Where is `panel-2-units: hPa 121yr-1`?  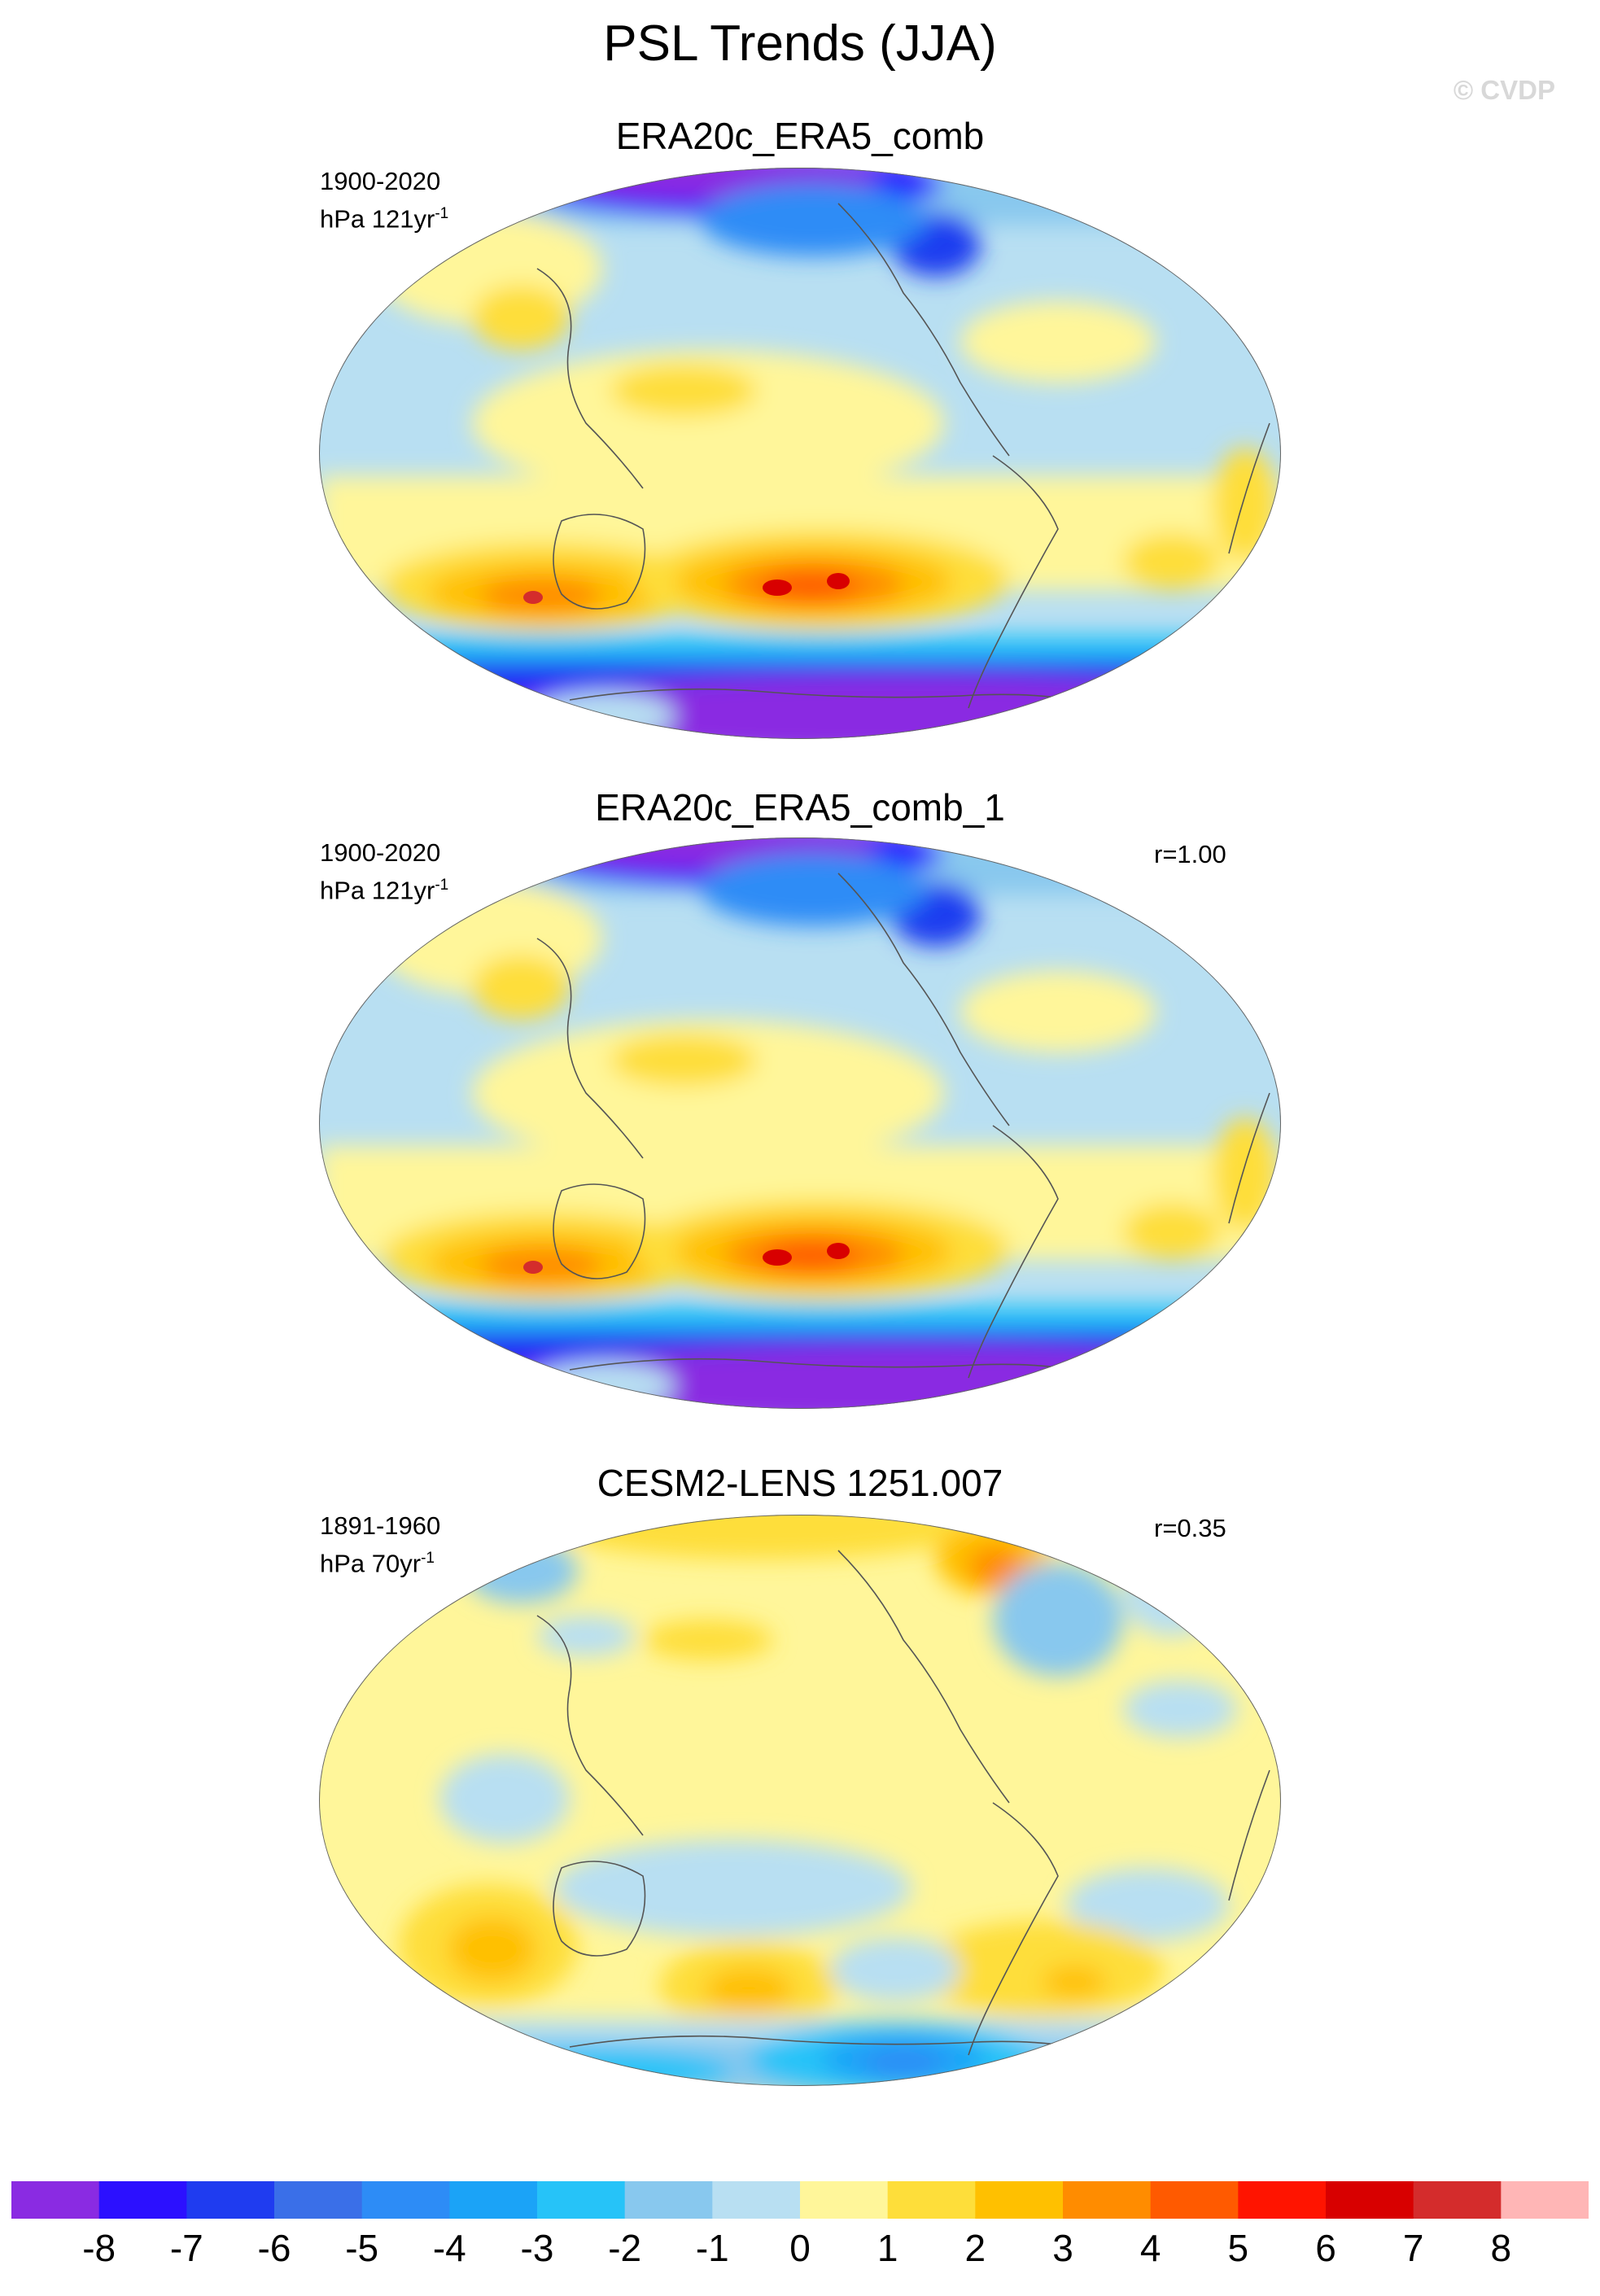
panel-2-units: hPa 121yr-1 is located at coordinates (385, 891).